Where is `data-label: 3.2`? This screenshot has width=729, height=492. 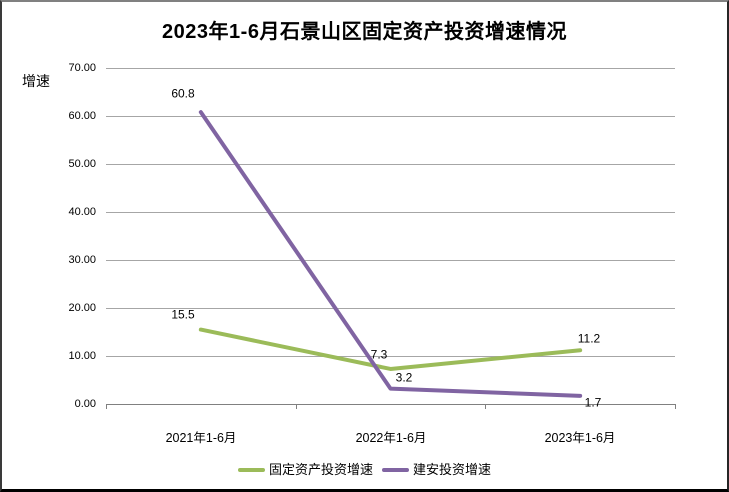
data-label: 3.2 is located at coordinates (404, 377).